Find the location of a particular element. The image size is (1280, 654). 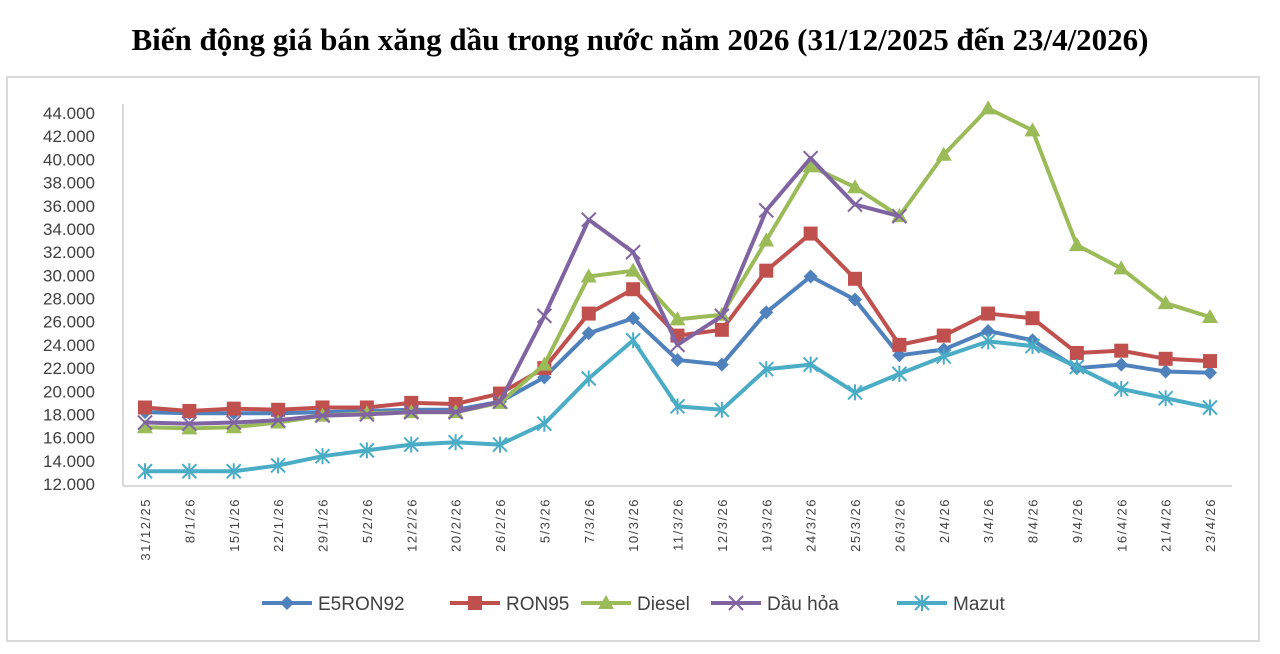

y-tick-label: 20.000 is located at coordinates (69, 391).